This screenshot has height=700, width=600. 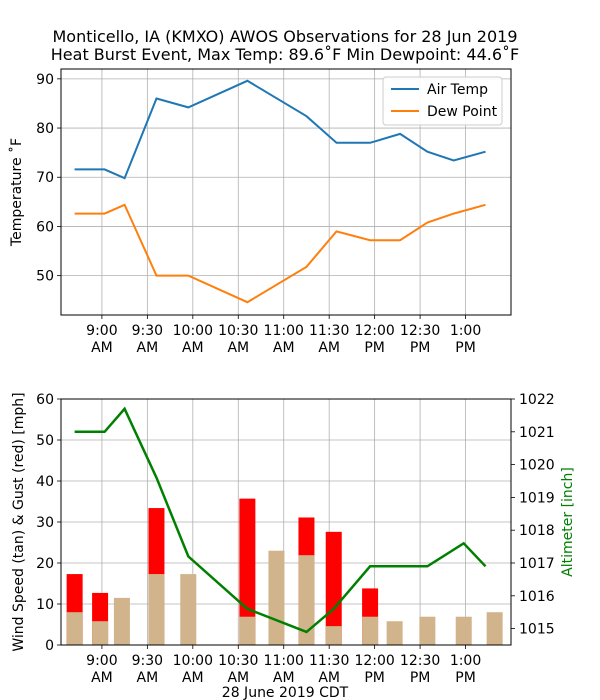 I want to click on wind-xtick-label: 11:00, so click(x=284, y=661).